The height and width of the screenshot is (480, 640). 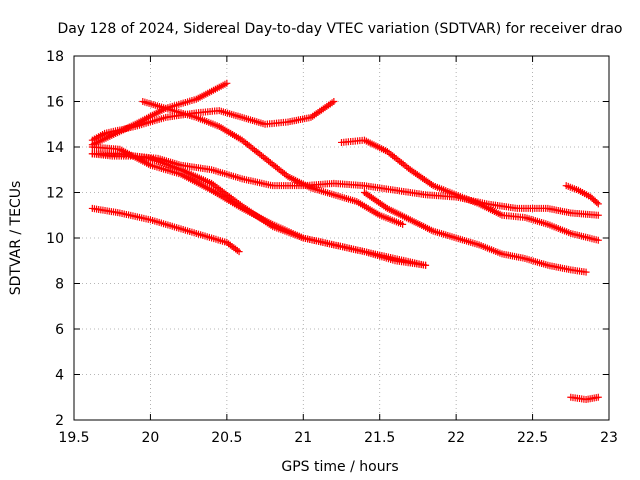 I want to click on y-tick-label: 10, so click(x=55, y=239).